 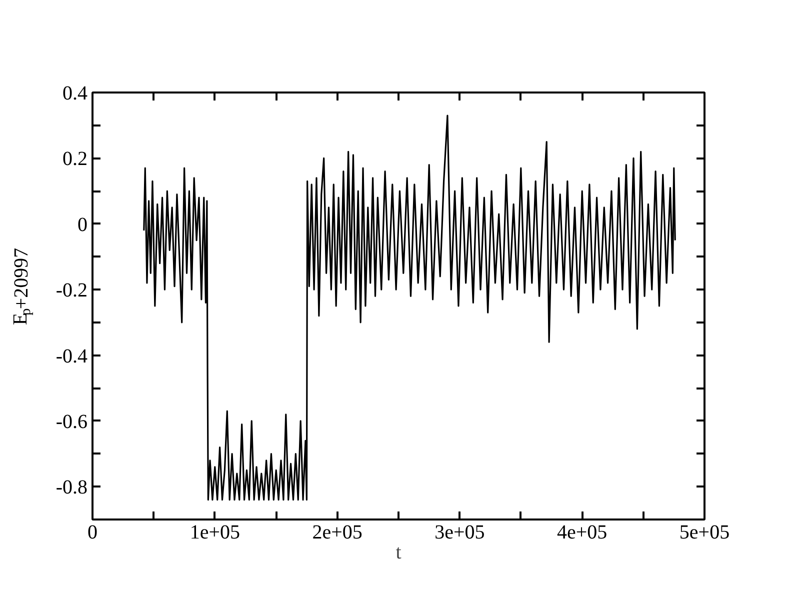 What do you see at coordinates (704, 533) in the screenshot?
I see `x-tick-label: 5e+05` at bounding box center [704, 533].